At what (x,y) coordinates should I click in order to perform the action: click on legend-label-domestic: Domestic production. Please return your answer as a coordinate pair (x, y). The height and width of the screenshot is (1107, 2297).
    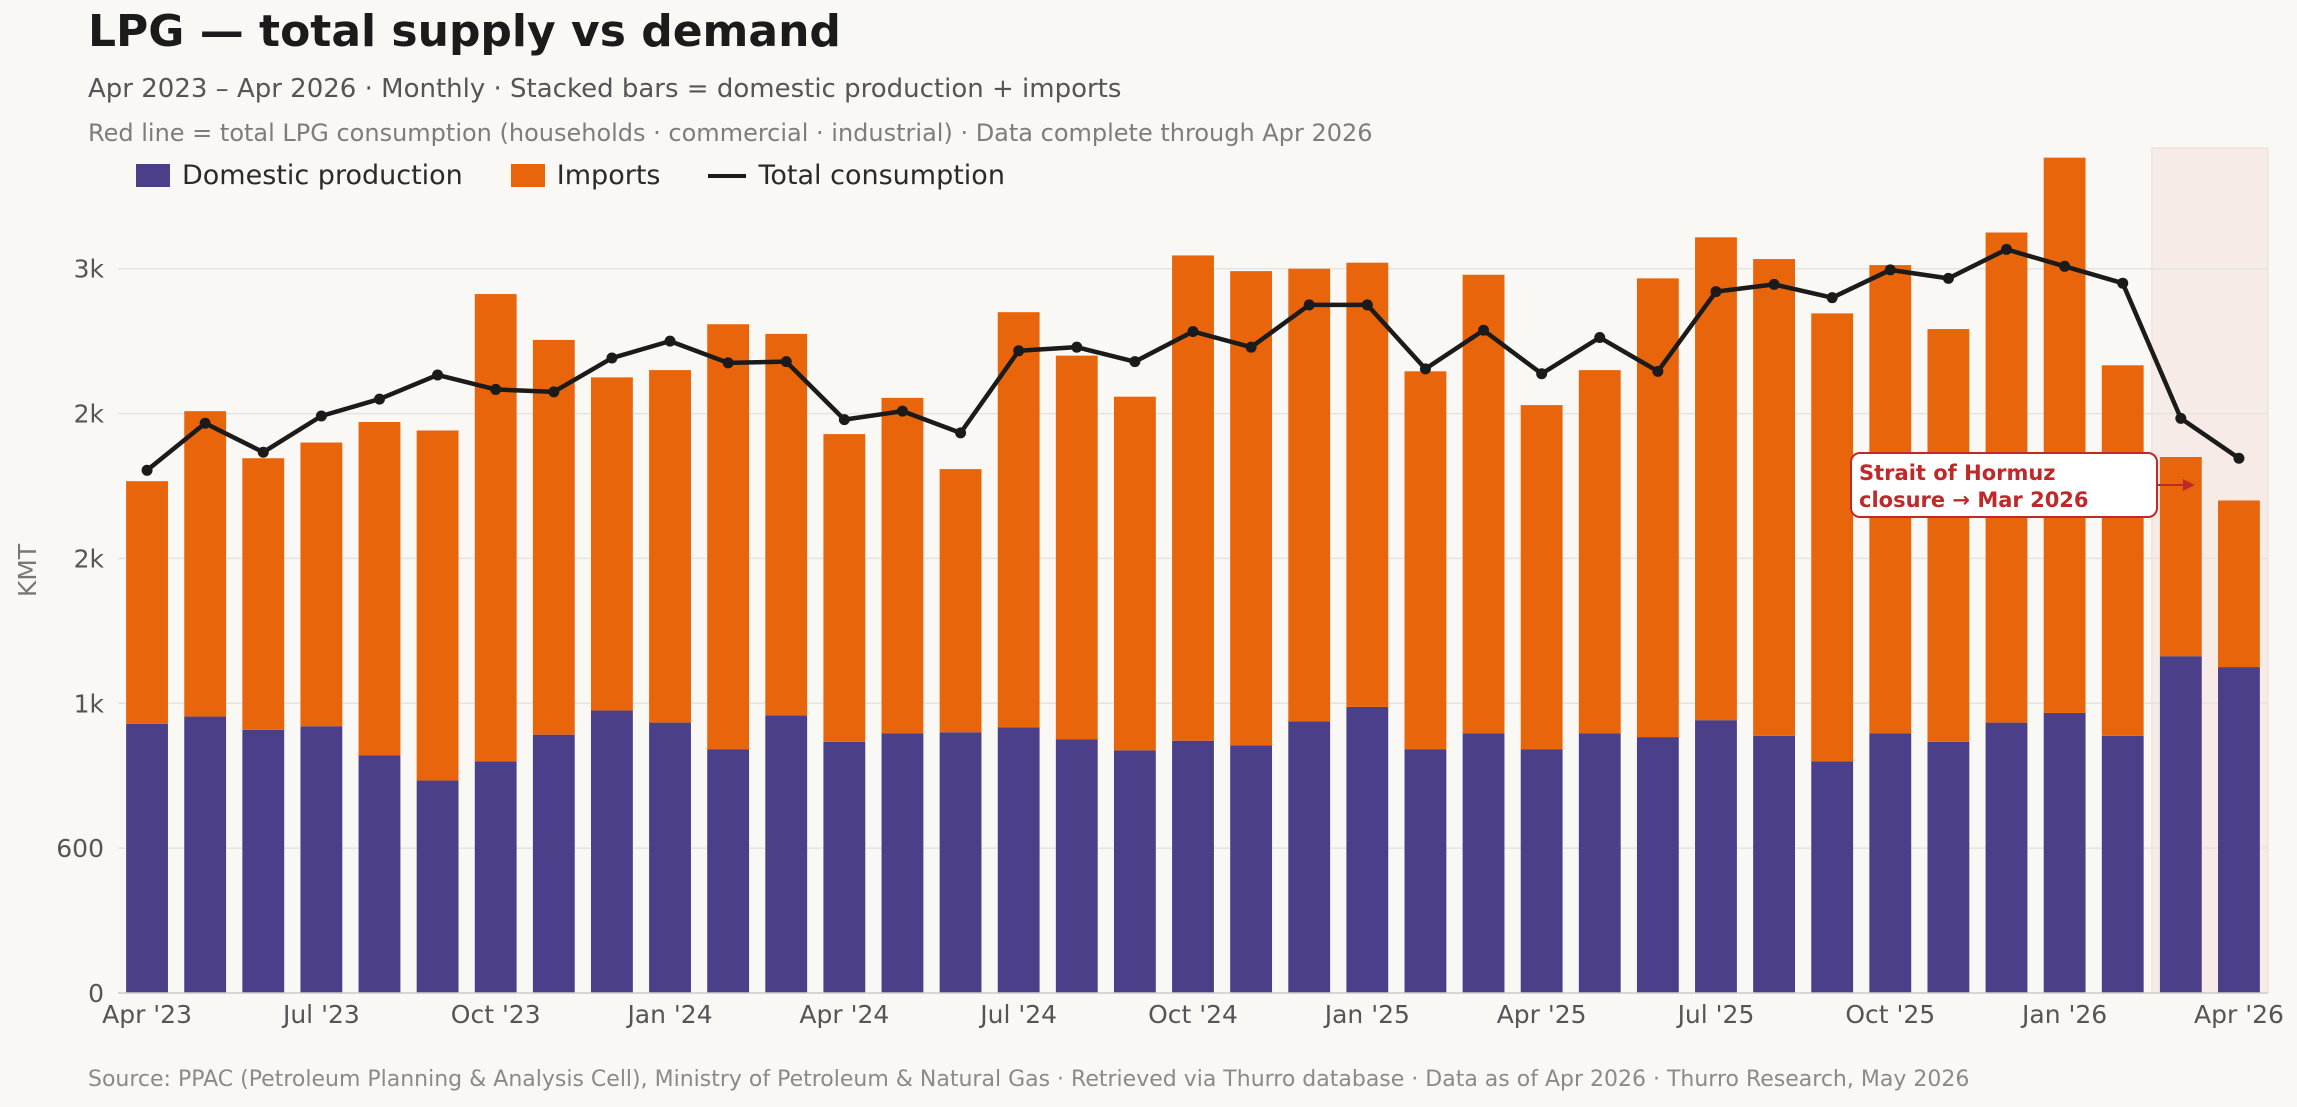
    Looking at the image, I should click on (322, 175).